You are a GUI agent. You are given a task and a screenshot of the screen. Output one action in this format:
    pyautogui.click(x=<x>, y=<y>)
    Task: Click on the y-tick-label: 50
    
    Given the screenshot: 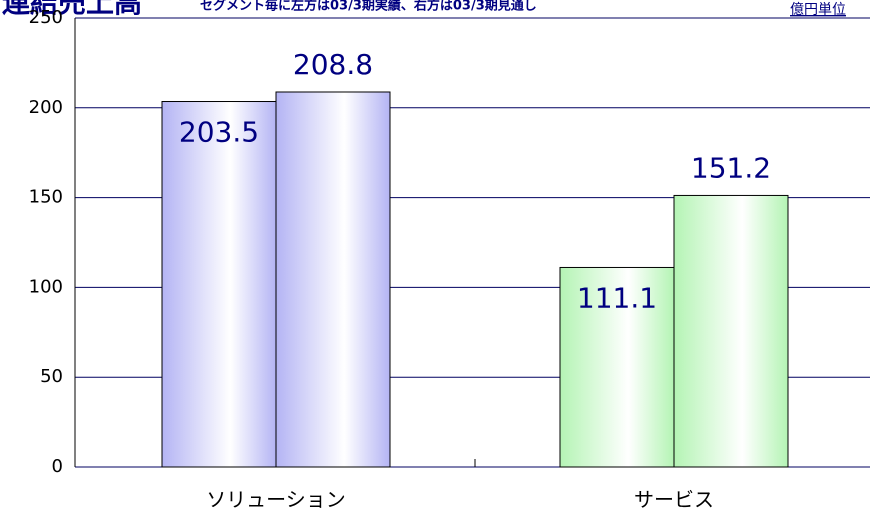 What is the action you would take?
    pyautogui.click(x=51, y=376)
    